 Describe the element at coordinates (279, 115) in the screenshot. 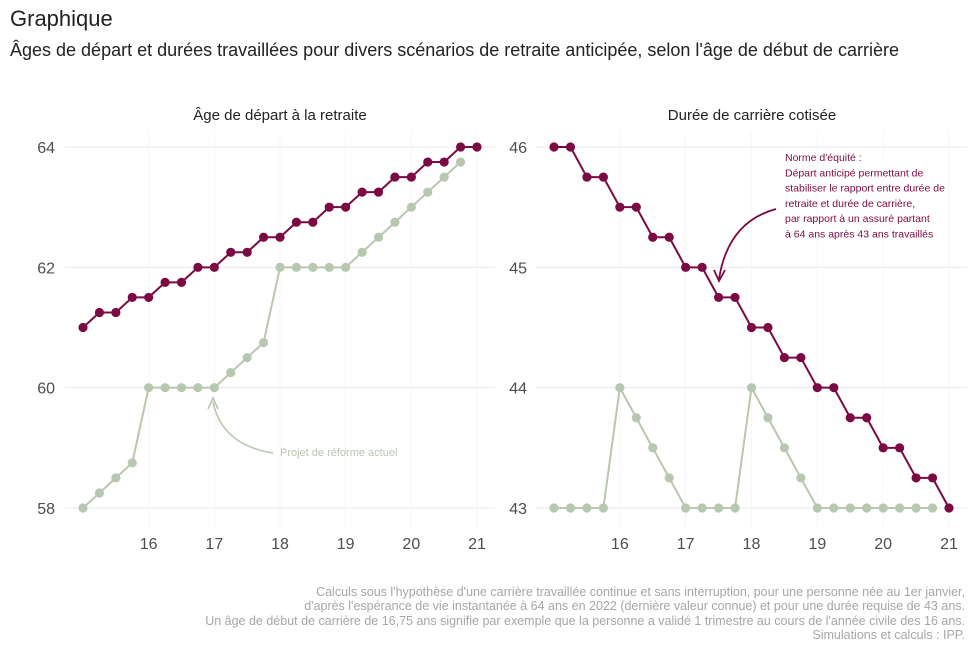

I see `panel-title: Âge de départ à la retraite` at that location.